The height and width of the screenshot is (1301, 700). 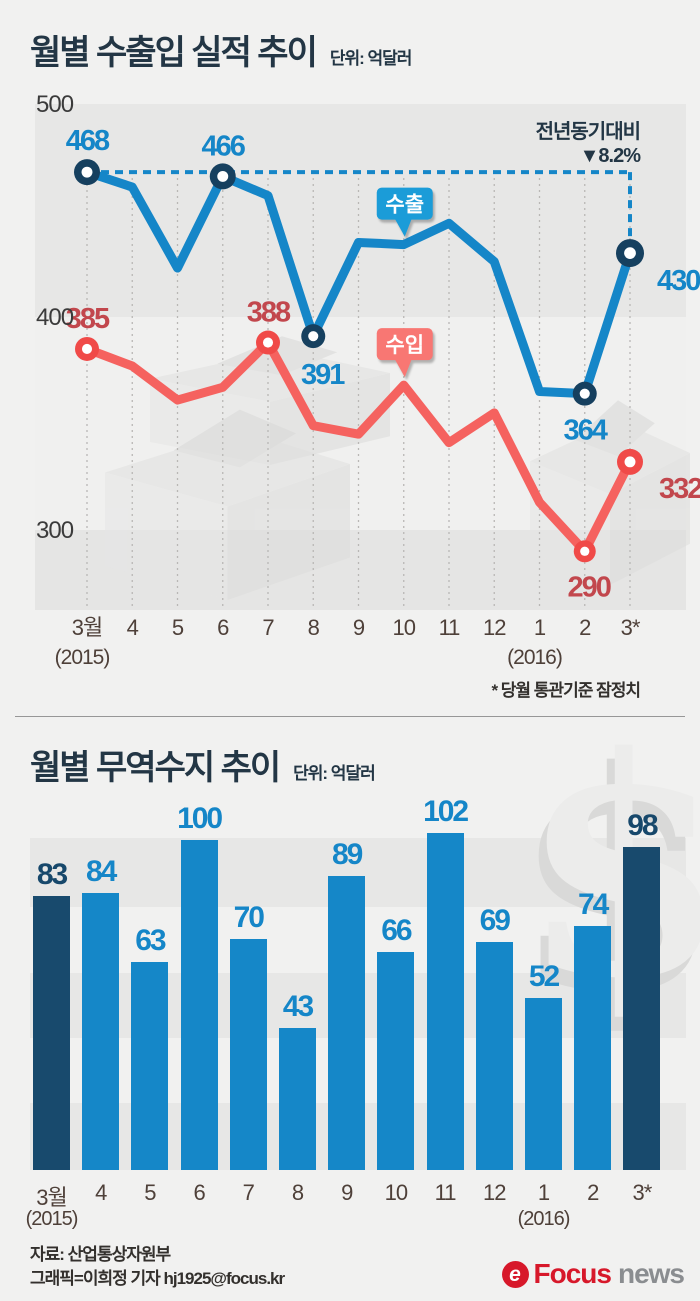 I want to click on 수출-value-label-468: 468, so click(x=88, y=141).